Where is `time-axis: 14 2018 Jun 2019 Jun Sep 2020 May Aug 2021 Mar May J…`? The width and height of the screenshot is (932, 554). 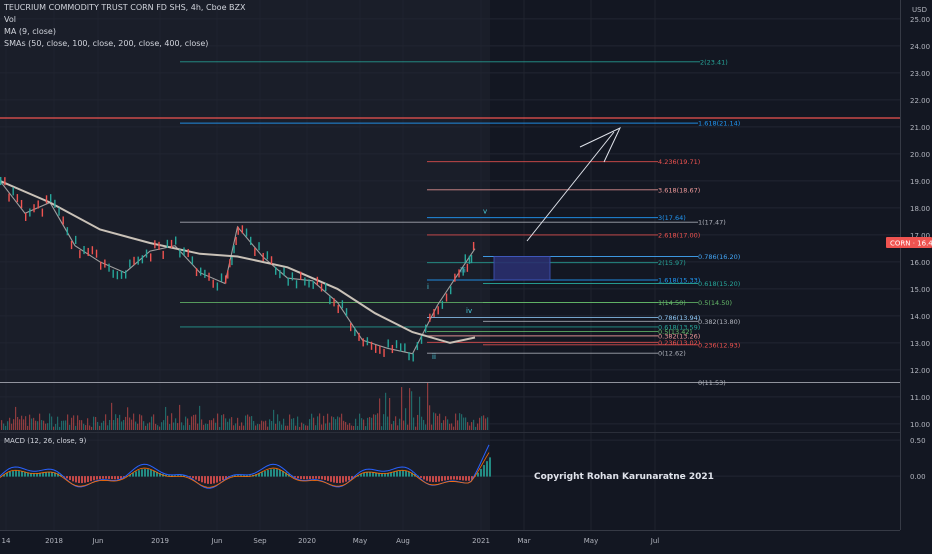
time-axis: 14 2018 Jun 2019 Jun Sep 2020 May Aug 2021 Mar May J… is located at coordinates (331, 541).